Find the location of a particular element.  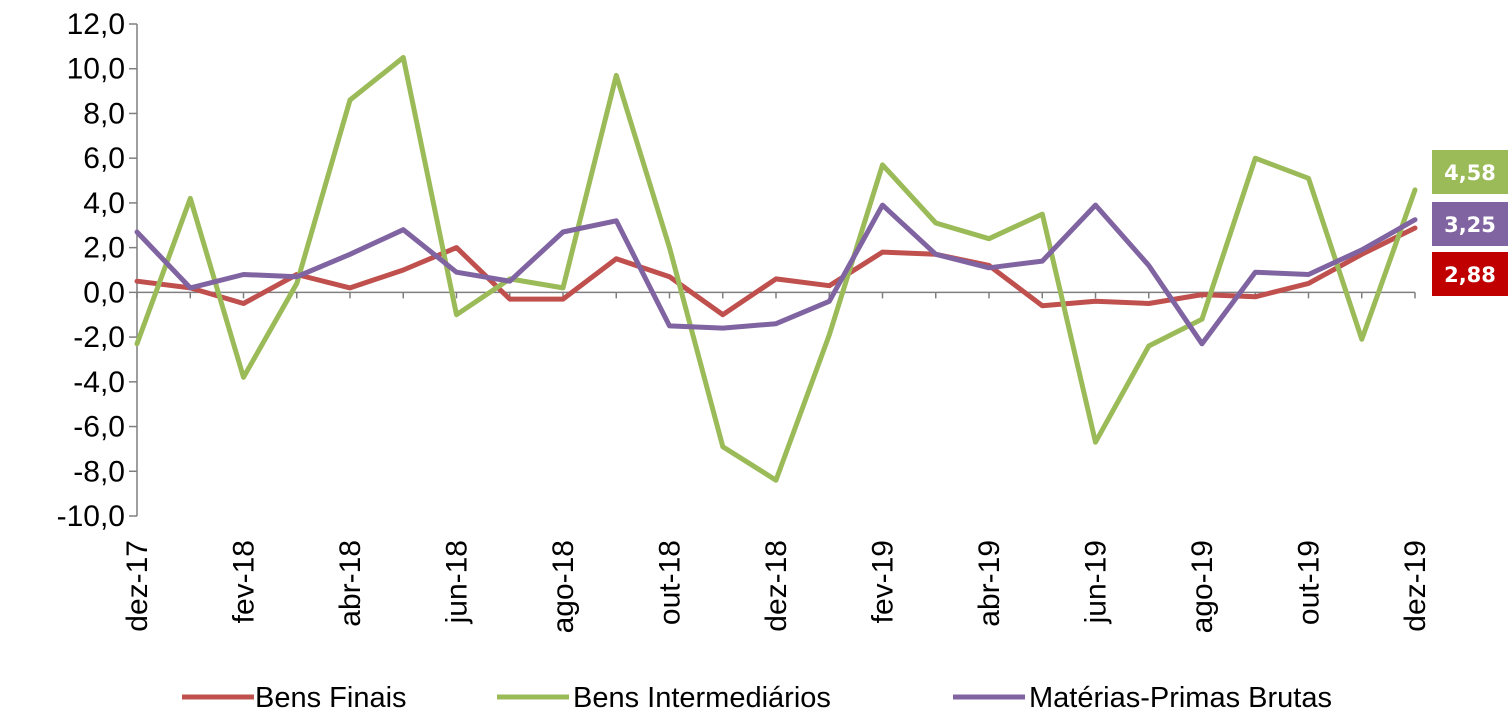

x-tick-label: dez-17 is located at coordinates (137, 586).